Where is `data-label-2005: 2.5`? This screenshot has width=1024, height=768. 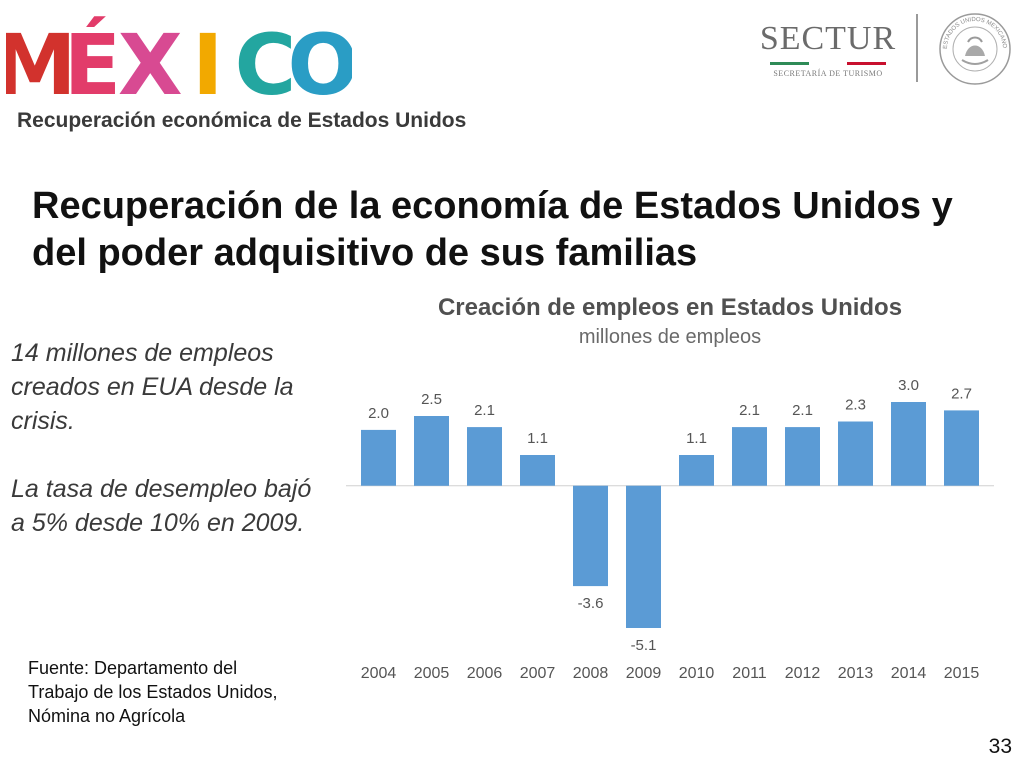 data-label-2005: 2.5 is located at coordinates (431, 399).